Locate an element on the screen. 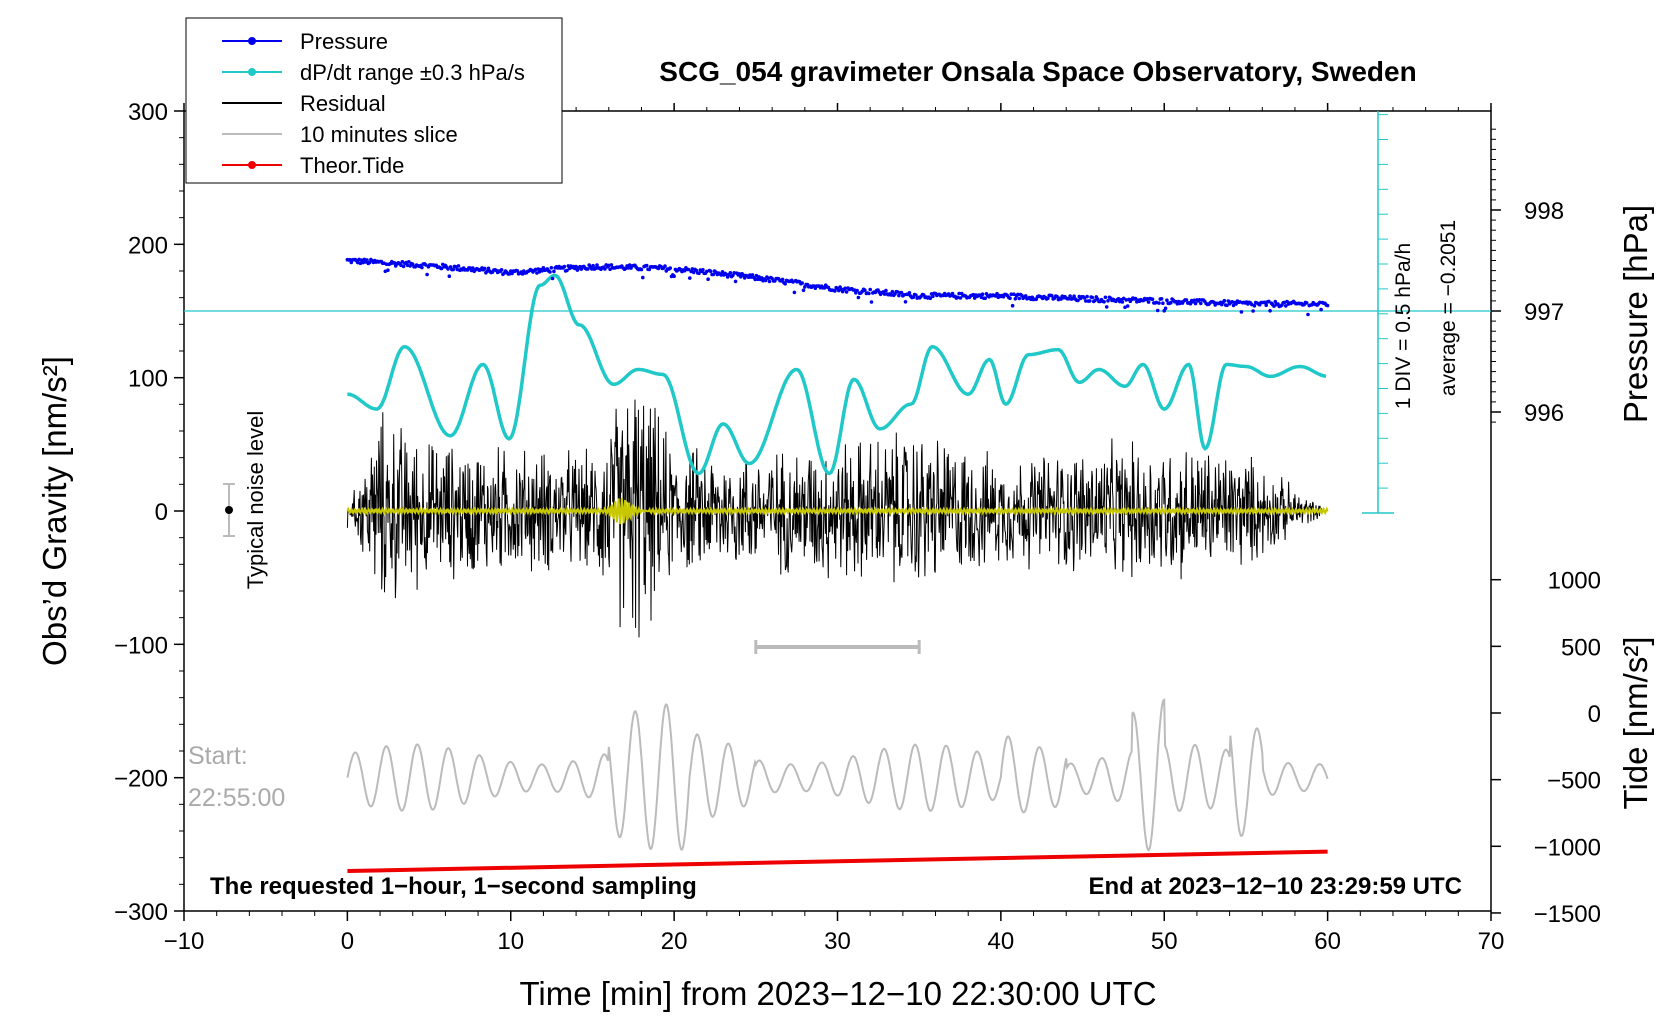 The width and height of the screenshot is (1676, 1020). x-tick-label: 60 is located at coordinates (1327, 941).